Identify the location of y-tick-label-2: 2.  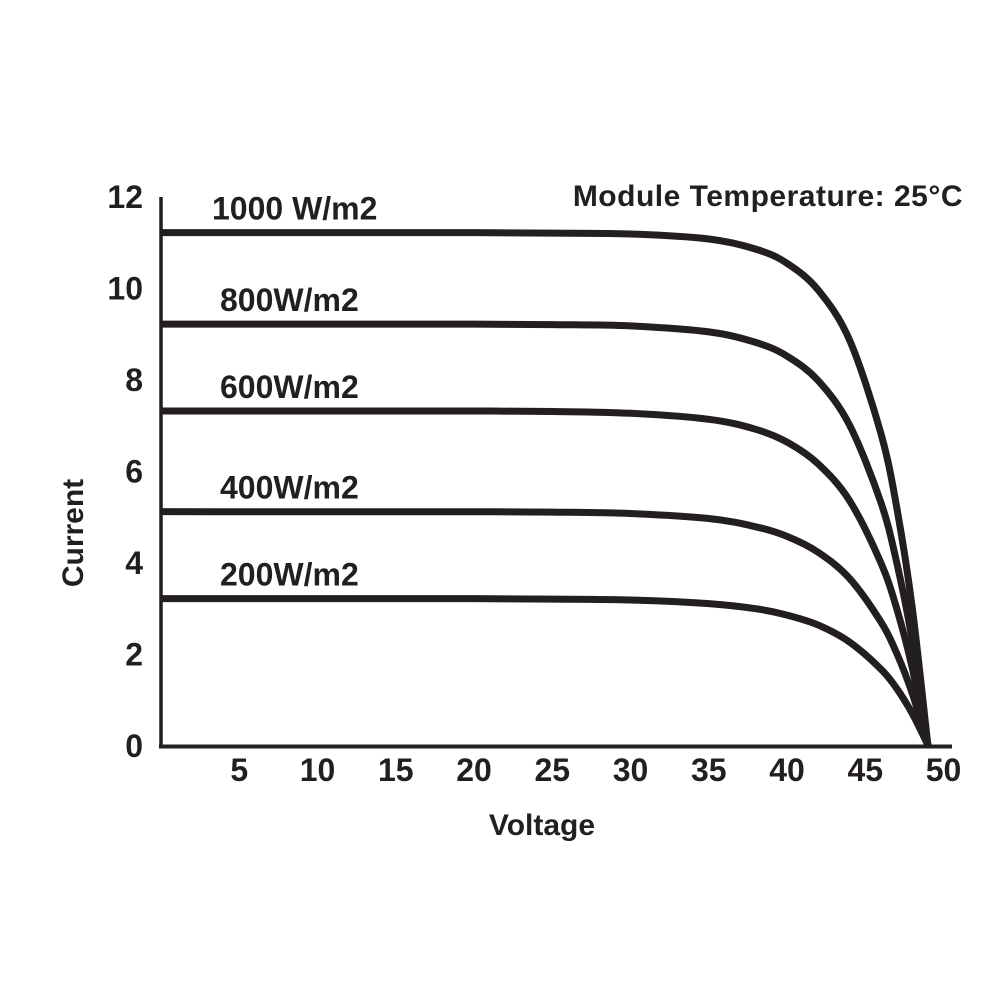
(134, 655).